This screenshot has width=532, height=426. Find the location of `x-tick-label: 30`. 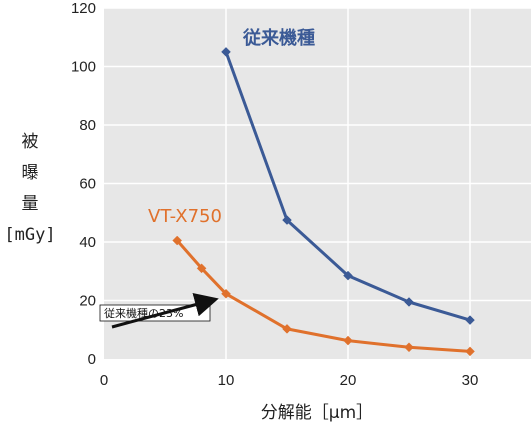

x-tick-label: 30 is located at coordinates (470, 380).